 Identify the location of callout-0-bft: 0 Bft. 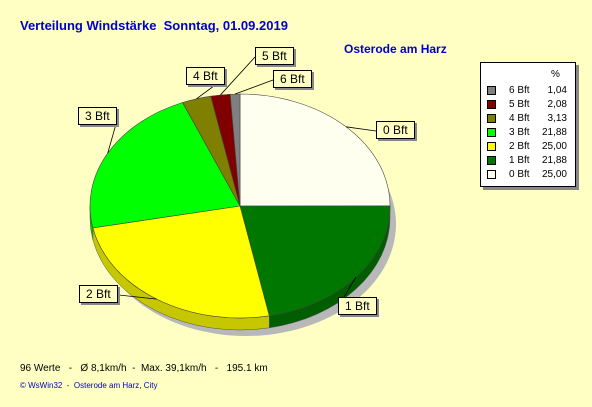
(395, 130).